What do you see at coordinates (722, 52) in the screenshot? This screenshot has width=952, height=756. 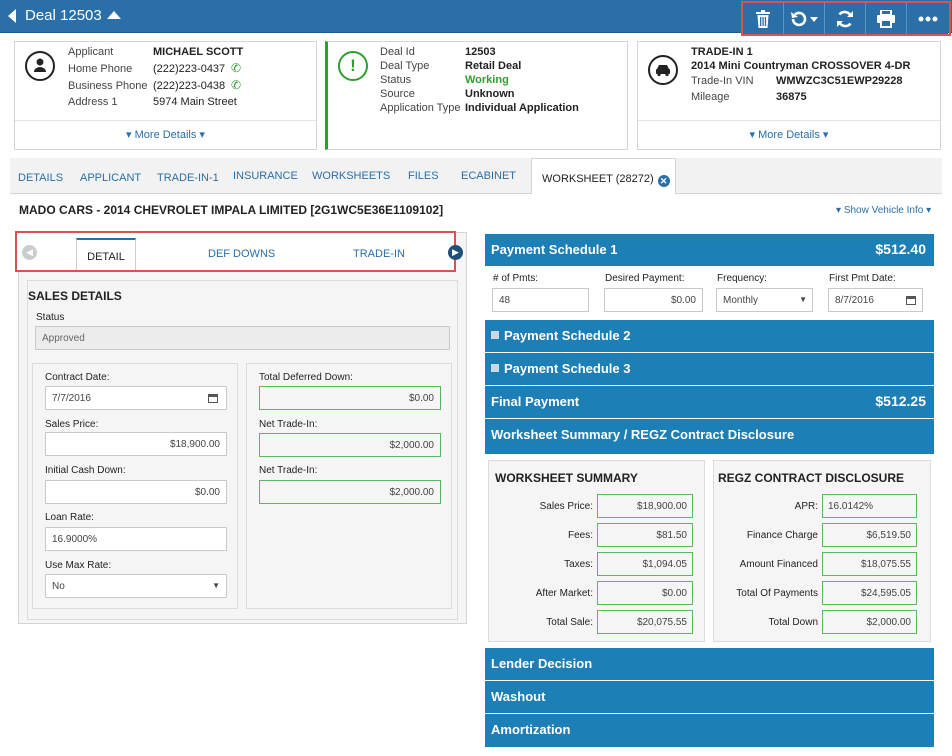 I see `tradein-title: TRADE-IN 1` at bounding box center [722, 52].